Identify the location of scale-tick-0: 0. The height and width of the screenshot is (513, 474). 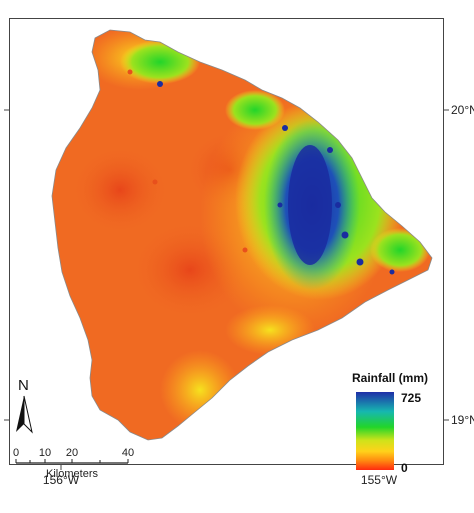
(16, 453).